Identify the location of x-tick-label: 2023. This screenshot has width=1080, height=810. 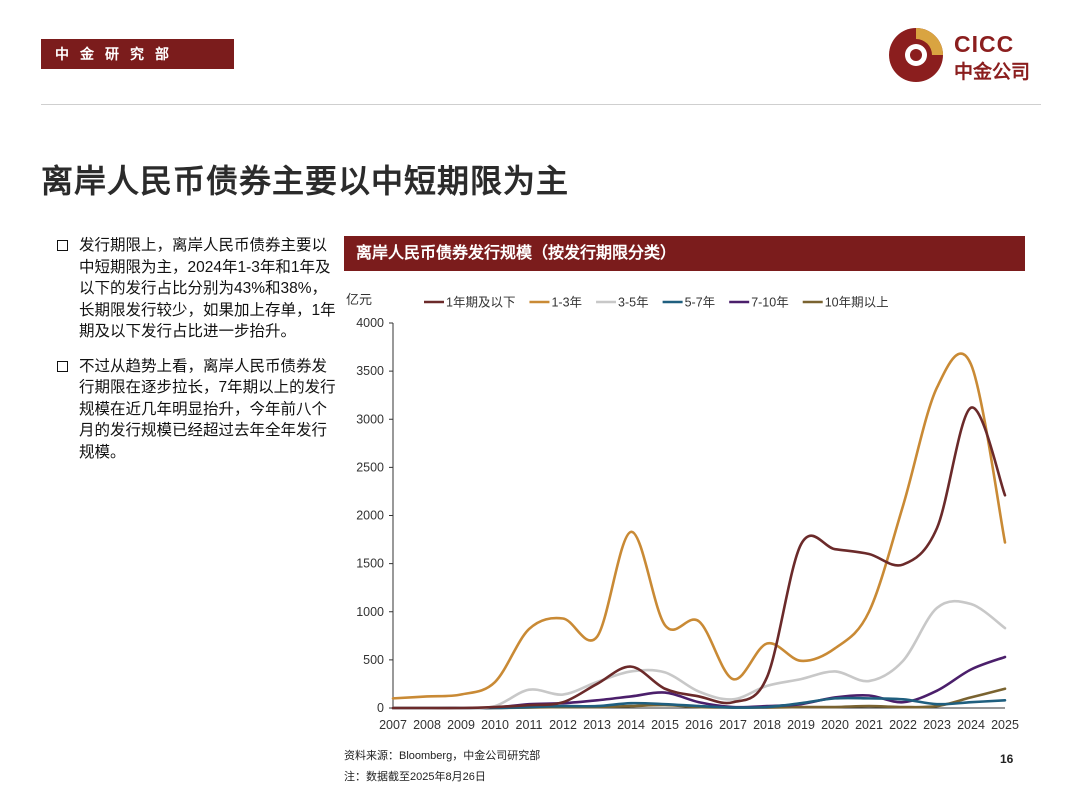
(937, 725).